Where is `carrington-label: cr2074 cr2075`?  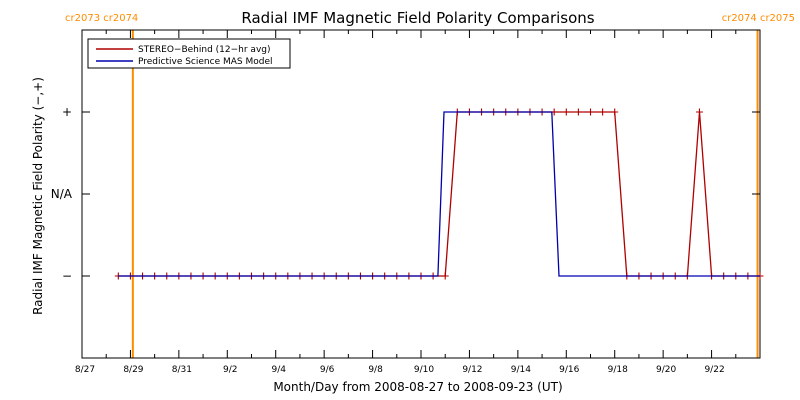
carrington-label: cr2074 cr2075 is located at coordinates (758, 18).